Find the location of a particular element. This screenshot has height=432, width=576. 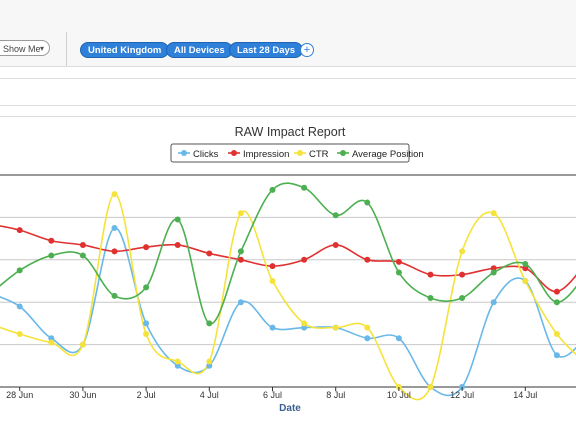

chart-title: RAW Impact Report is located at coordinates (290, 132).